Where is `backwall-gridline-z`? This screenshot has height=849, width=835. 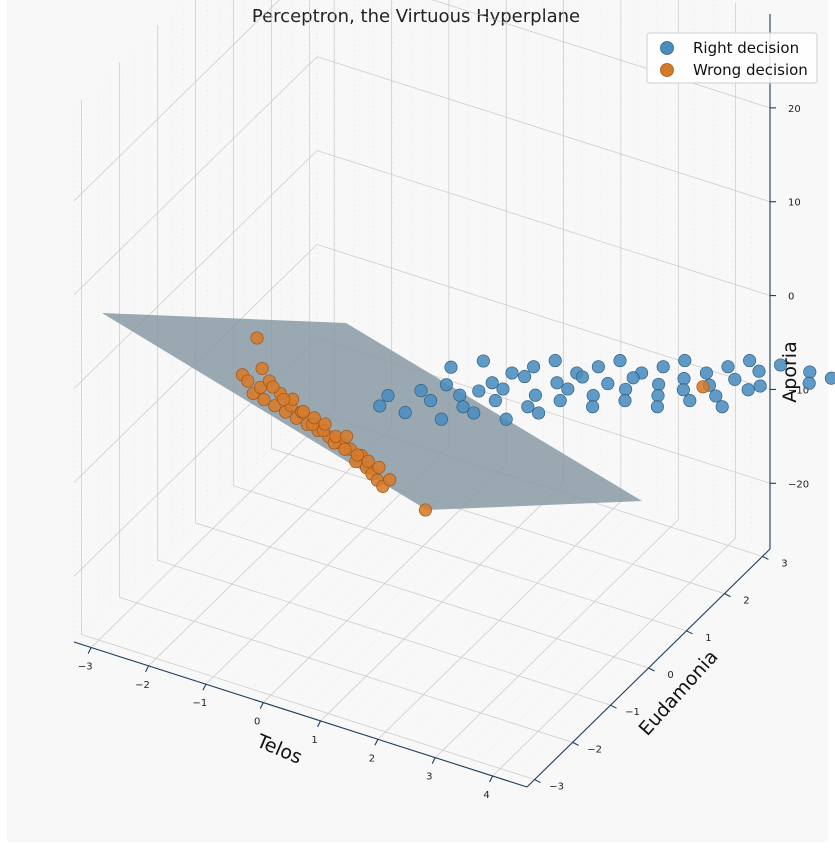
backwall-gridline-z is located at coordinates (601, 54).